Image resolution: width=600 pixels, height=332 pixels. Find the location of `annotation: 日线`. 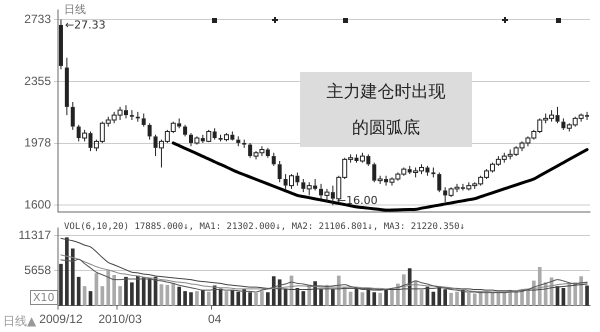

annotation: 日线 is located at coordinates (75, 9).